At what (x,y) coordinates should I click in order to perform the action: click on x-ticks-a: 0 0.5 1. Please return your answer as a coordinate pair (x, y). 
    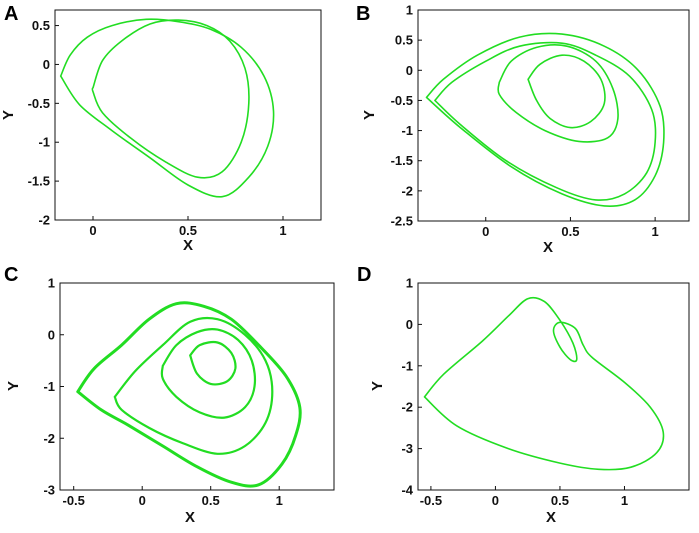
    Looking at the image, I should click on (188, 227).